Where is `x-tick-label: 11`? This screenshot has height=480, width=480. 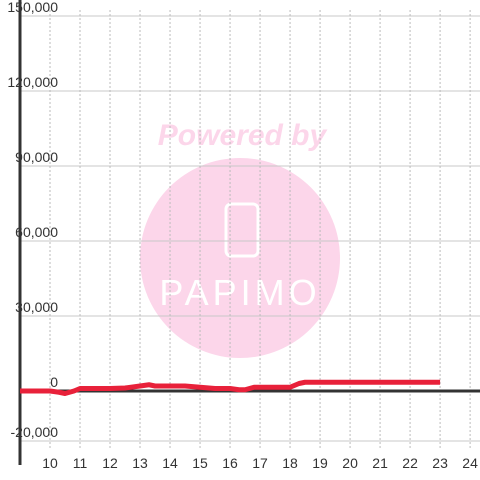
x-tick-label: 11 is located at coordinates (80, 463).